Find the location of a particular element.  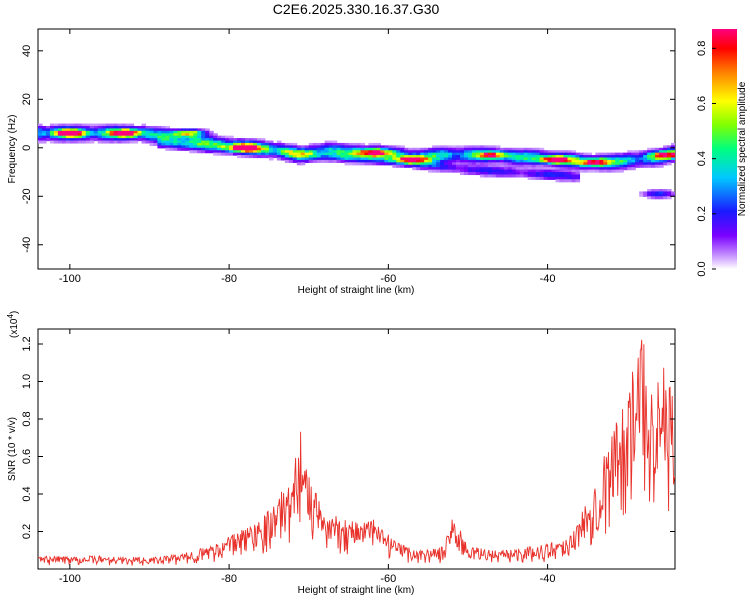

colorbar-ticks: 0.00.20.40.60.8 is located at coordinates (706, 159).